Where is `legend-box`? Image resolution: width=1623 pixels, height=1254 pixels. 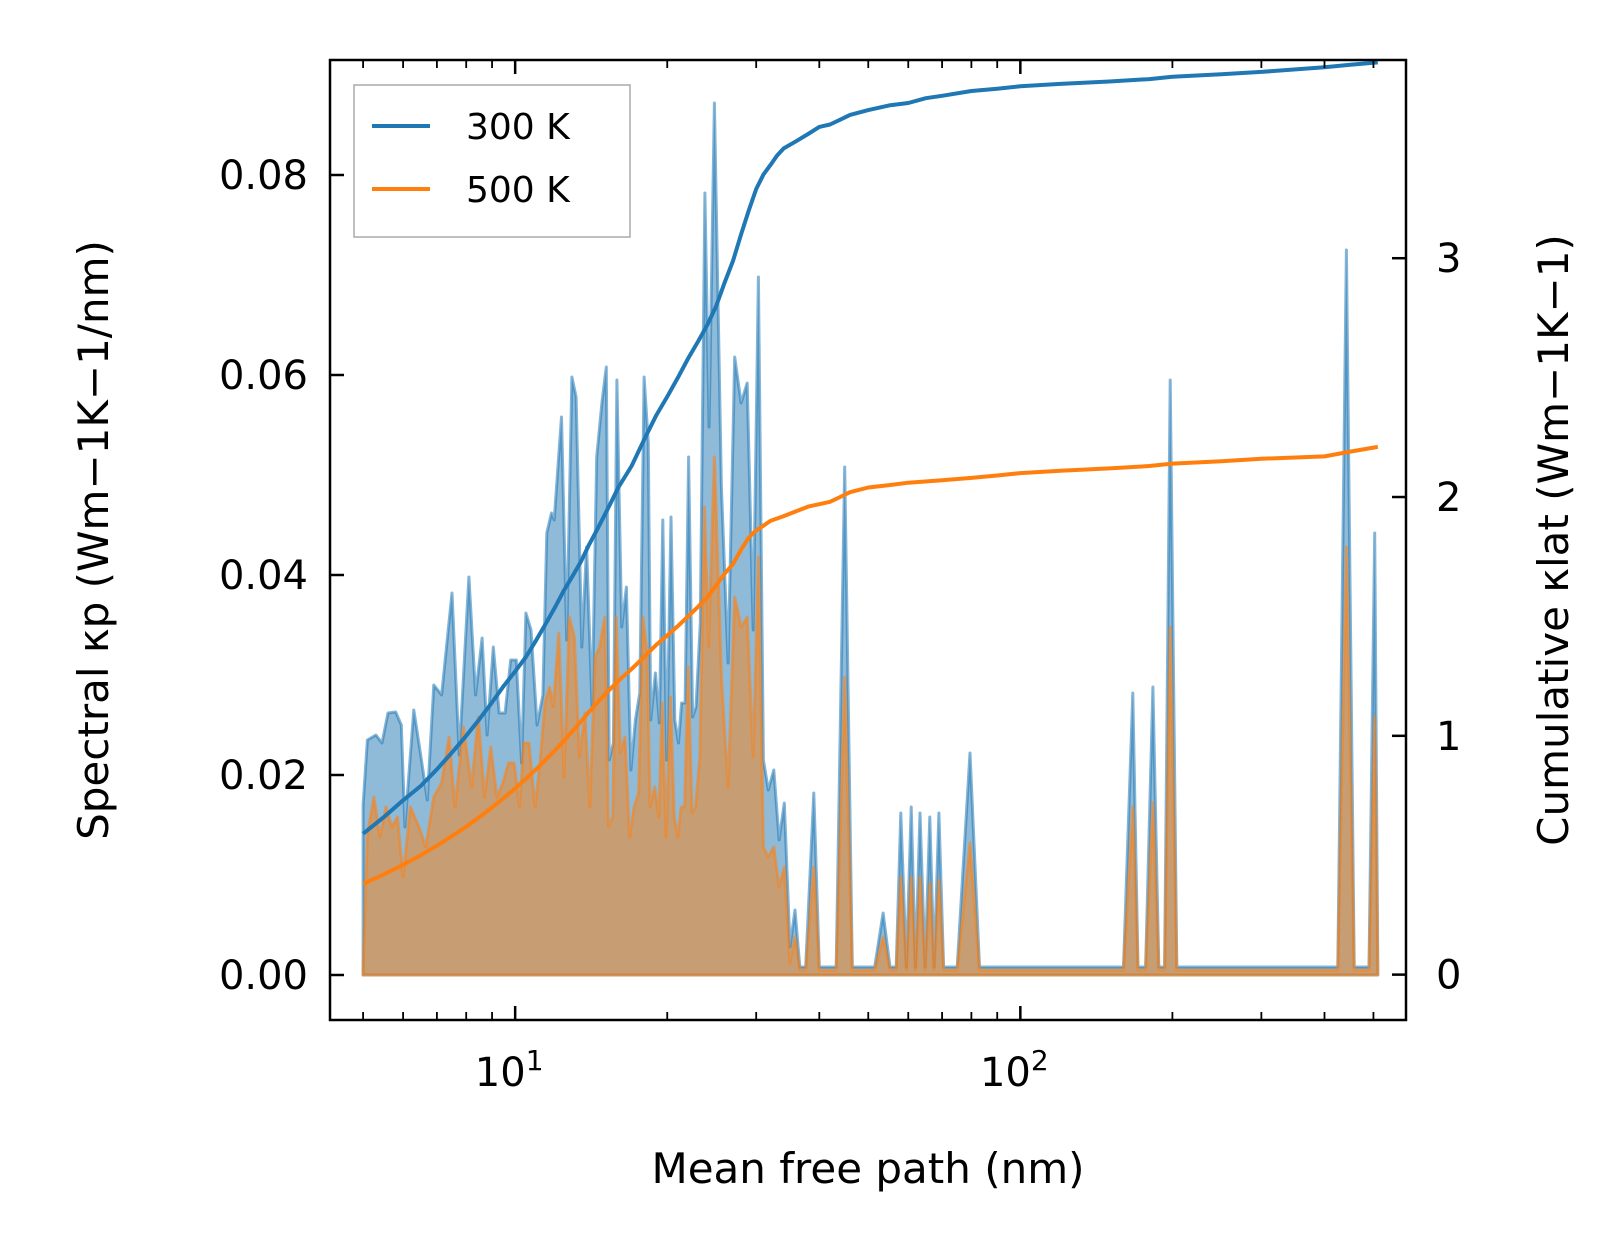 legend-box is located at coordinates (492, 161).